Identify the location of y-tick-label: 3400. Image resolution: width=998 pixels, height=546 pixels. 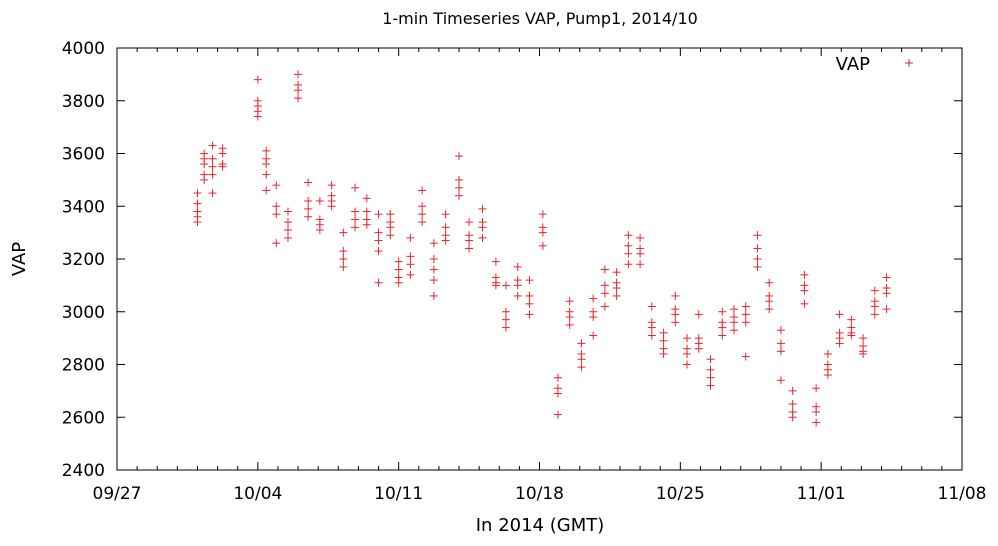
(83, 207).